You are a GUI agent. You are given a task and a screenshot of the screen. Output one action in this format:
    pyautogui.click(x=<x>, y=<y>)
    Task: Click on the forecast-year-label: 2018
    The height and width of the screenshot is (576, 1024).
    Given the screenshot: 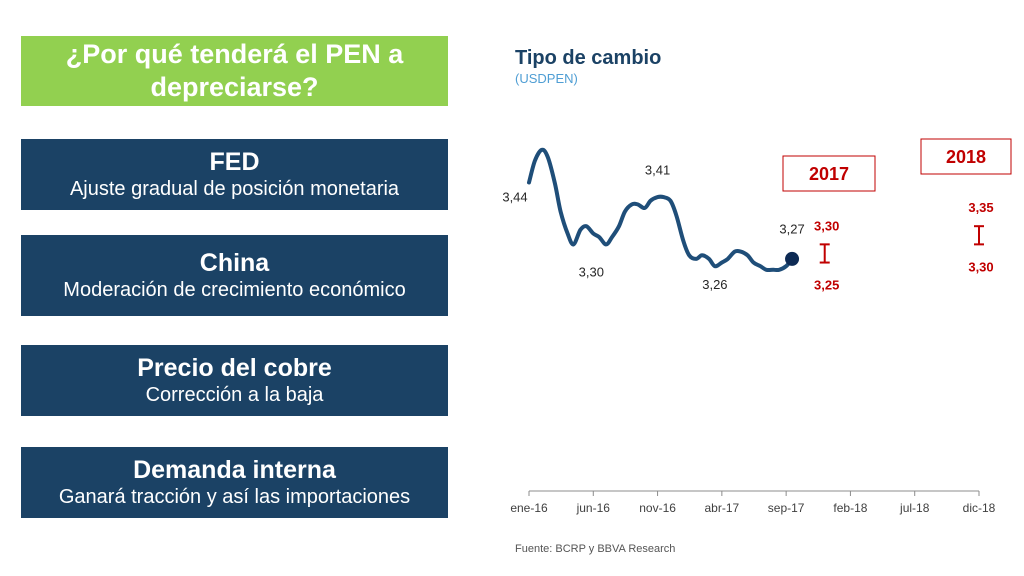 What is the action you would take?
    pyautogui.click(x=966, y=157)
    